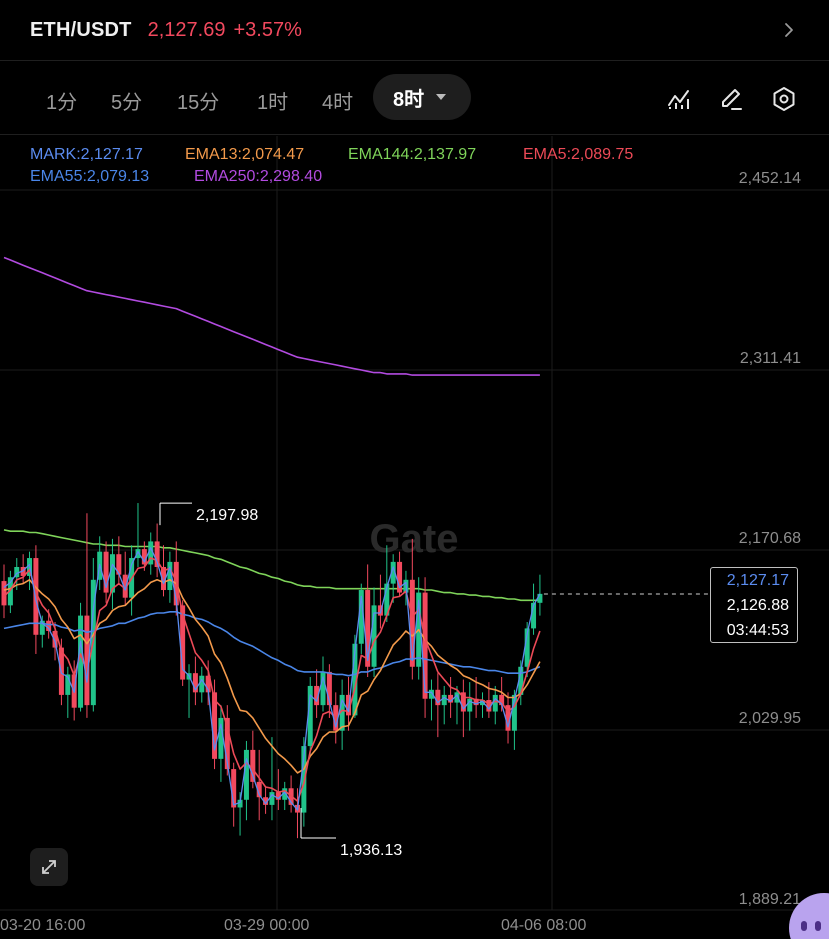 This screenshot has height=939, width=829. I want to click on high-price-callout: 2,197.98, so click(227, 515).